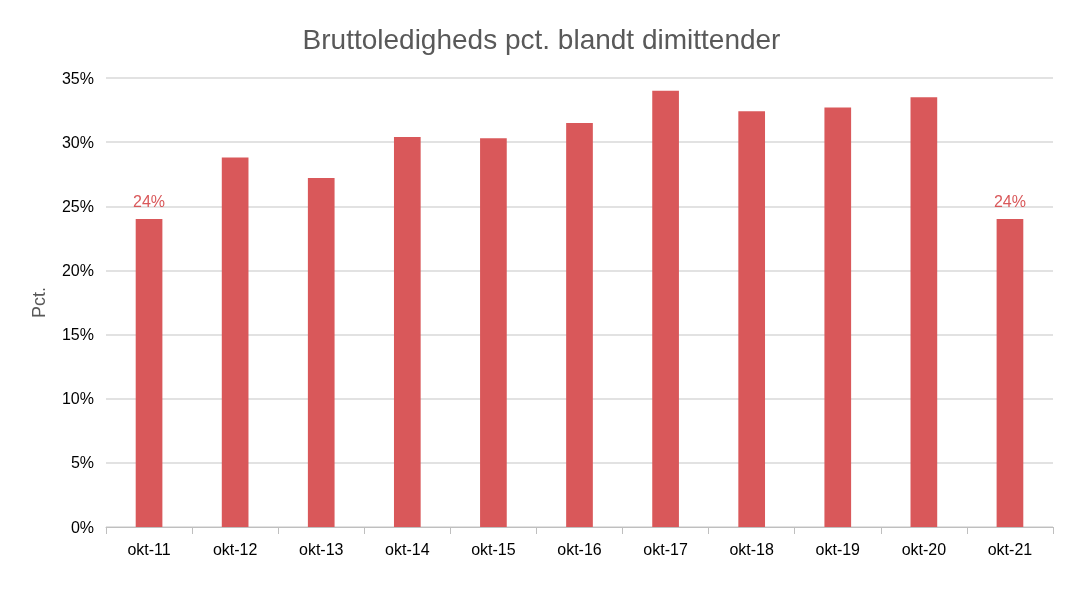 The height and width of the screenshot is (595, 1083). What do you see at coordinates (752, 549) in the screenshot?
I see `x-tick-label: okt-18` at bounding box center [752, 549].